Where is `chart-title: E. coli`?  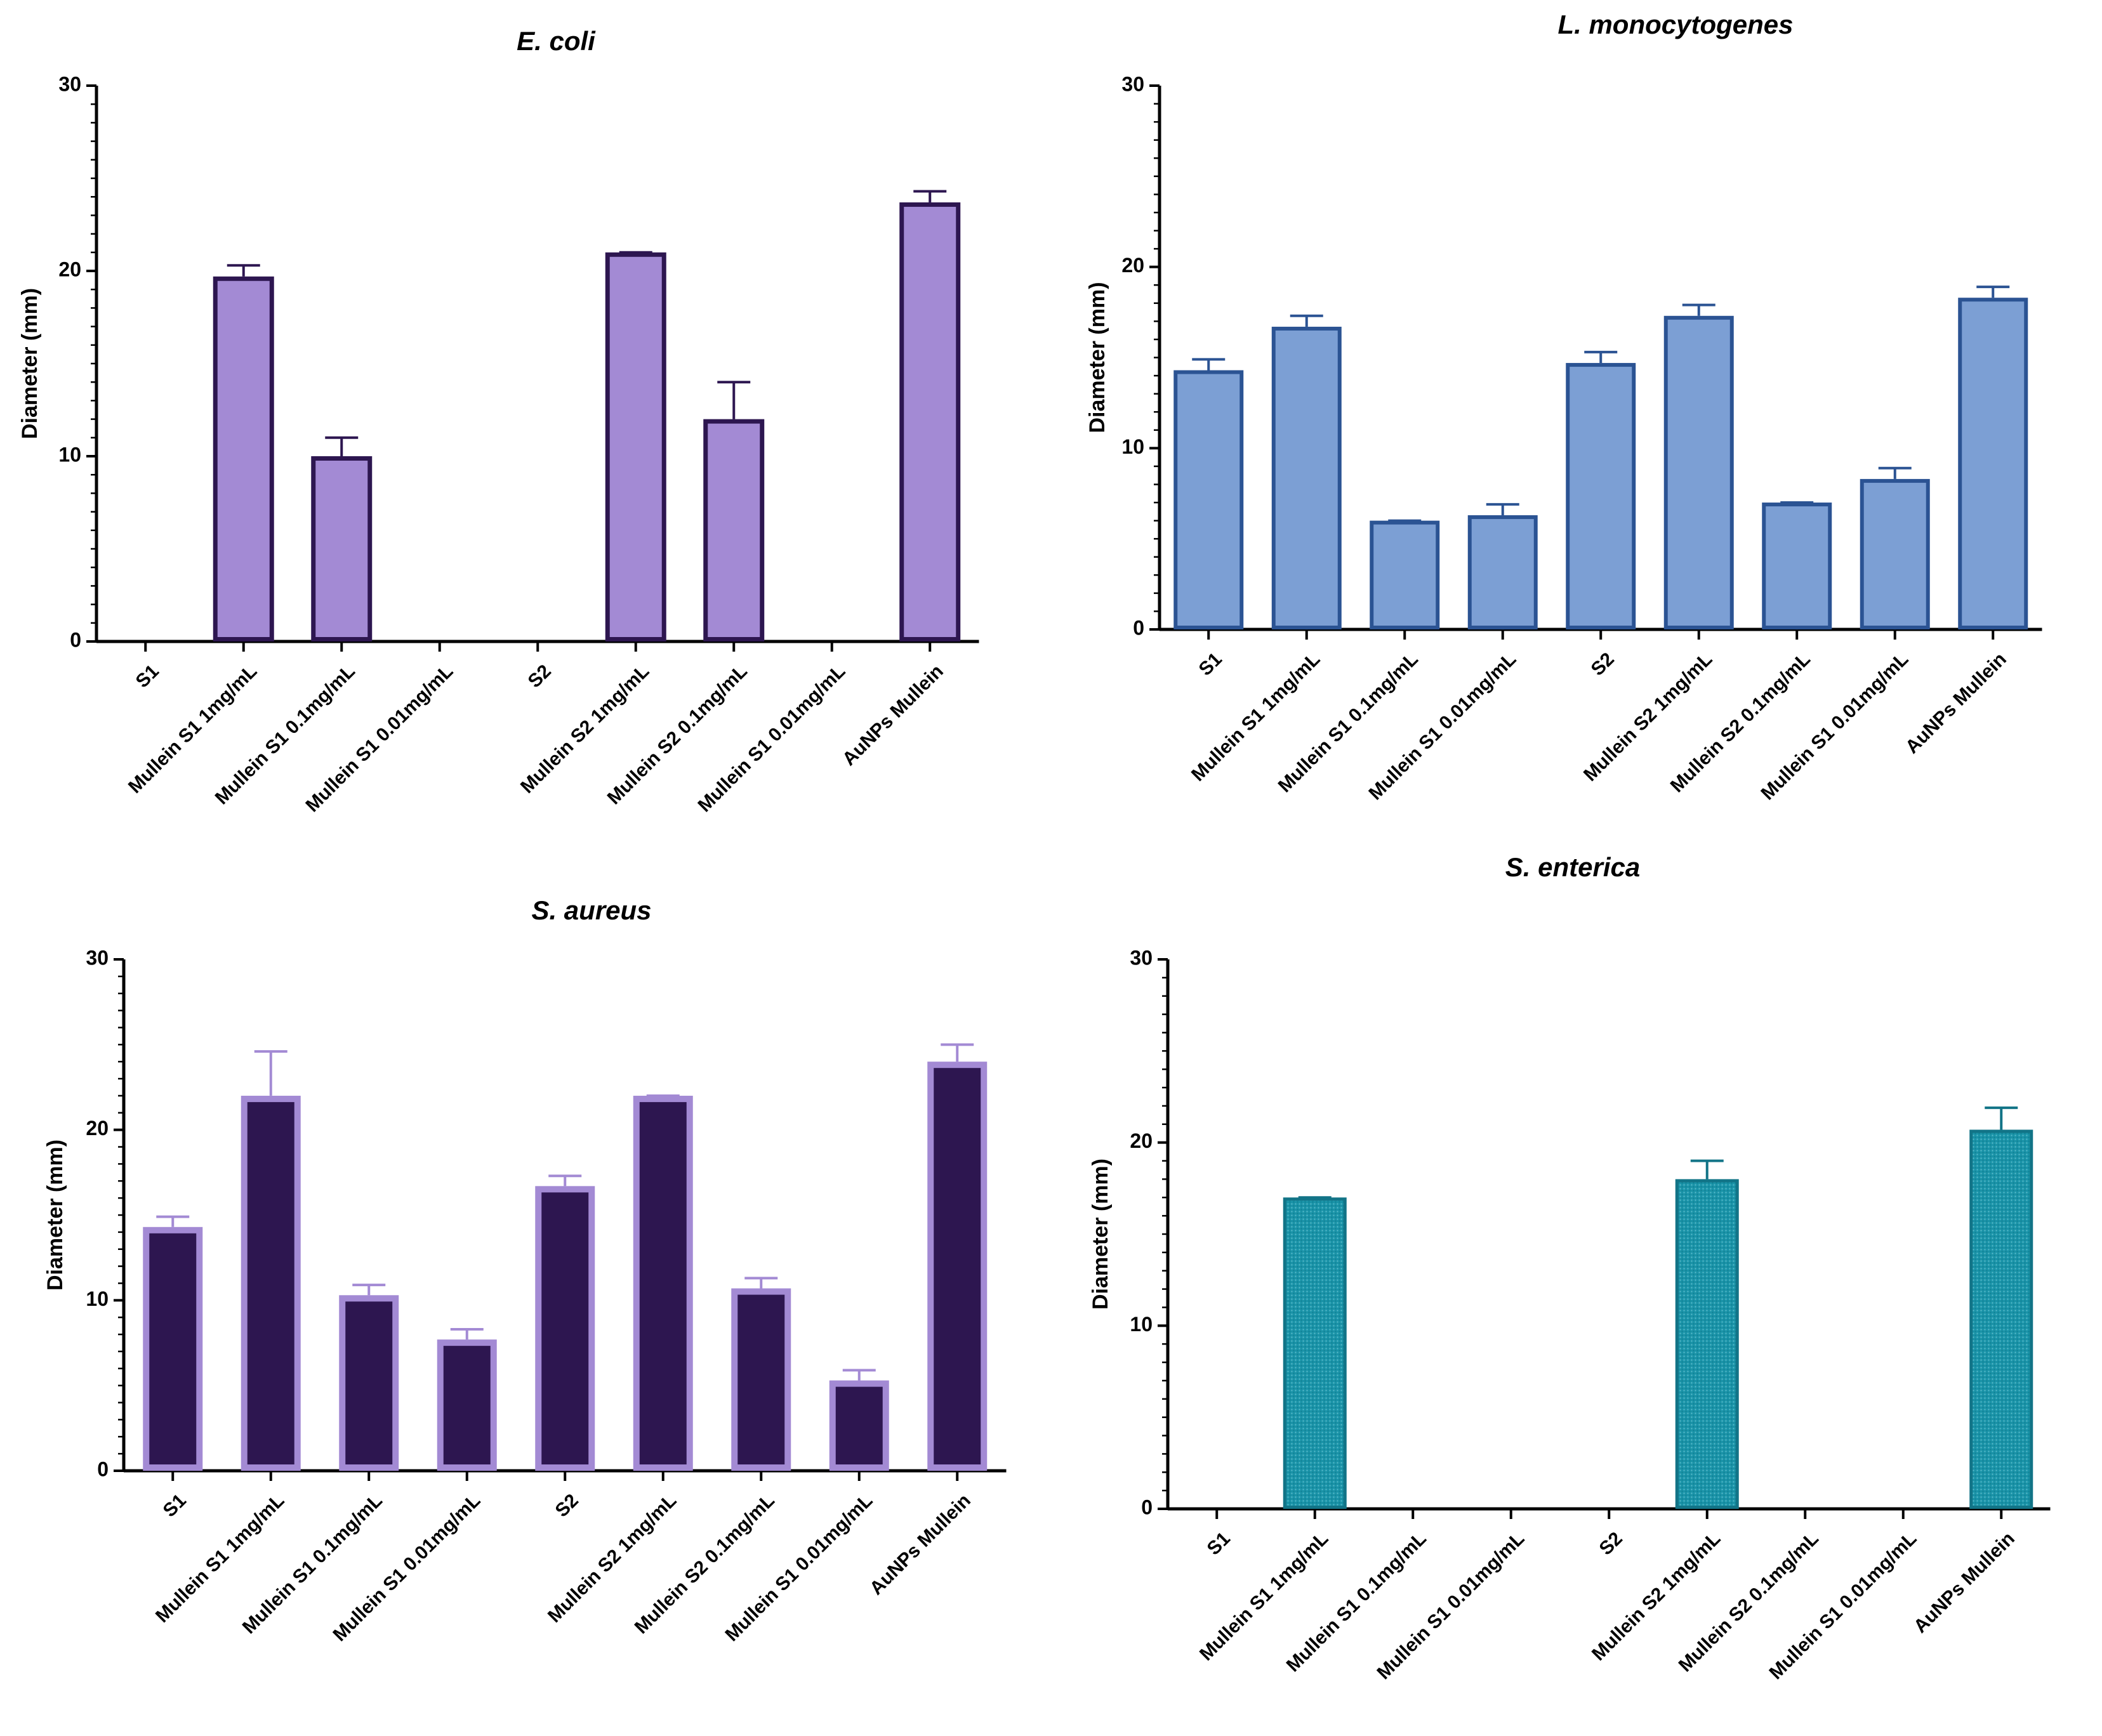
chart-title: E. coli is located at coordinates (556, 41).